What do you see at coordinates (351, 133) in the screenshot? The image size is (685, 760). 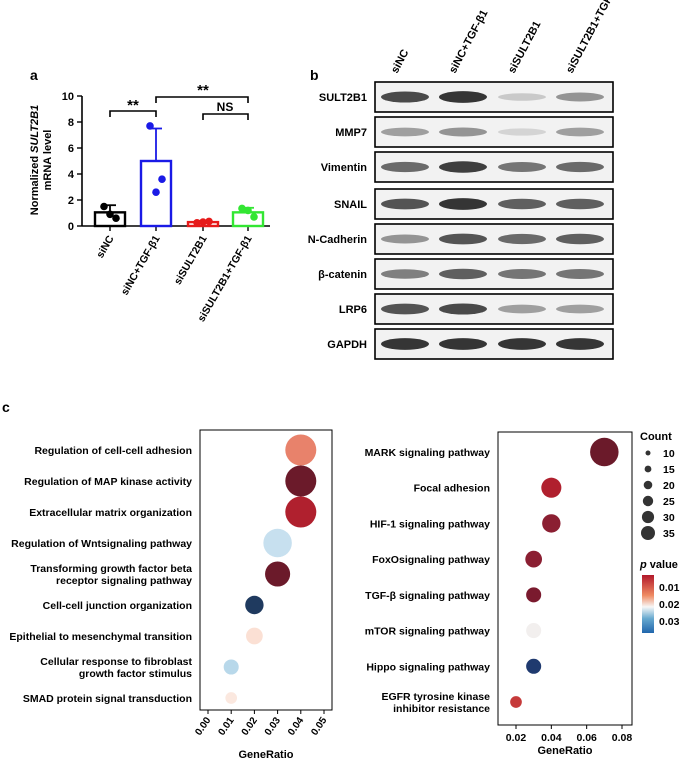 I see `blot-label: MMP7` at bounding box center [351, 133].